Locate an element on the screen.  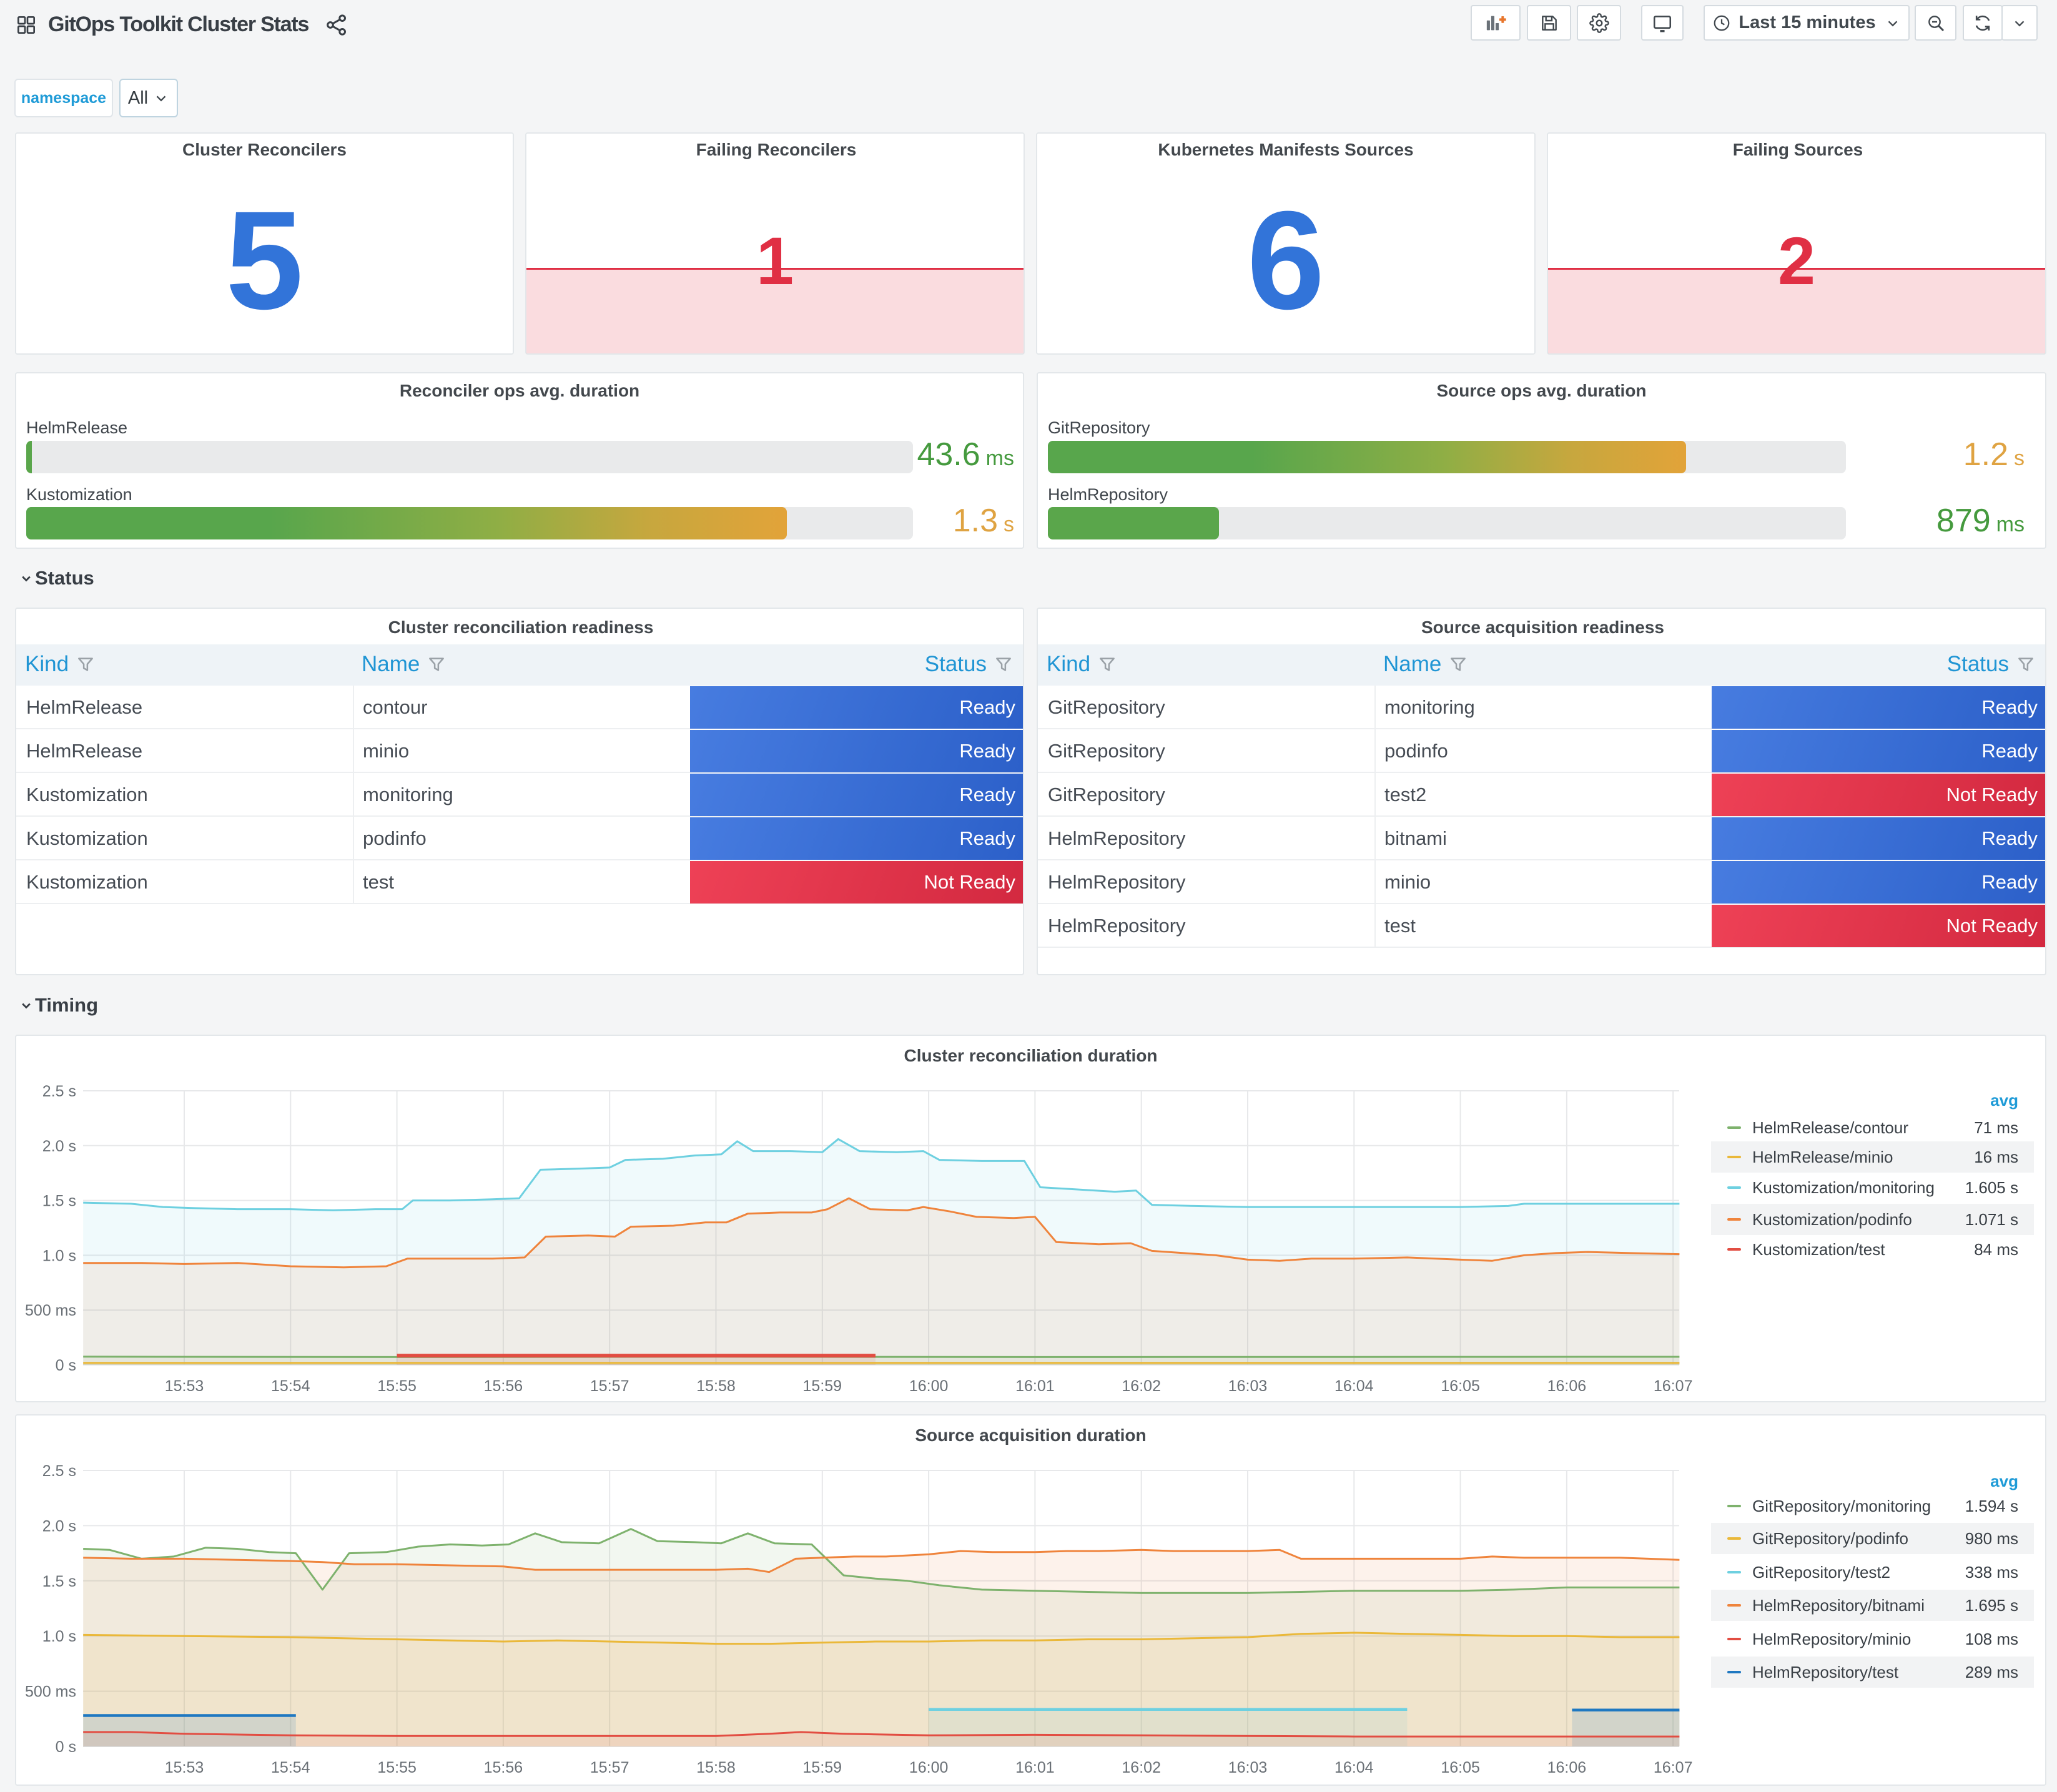
svg-text: GitRepository/monitoring is located at coordinates (1842, 1506).